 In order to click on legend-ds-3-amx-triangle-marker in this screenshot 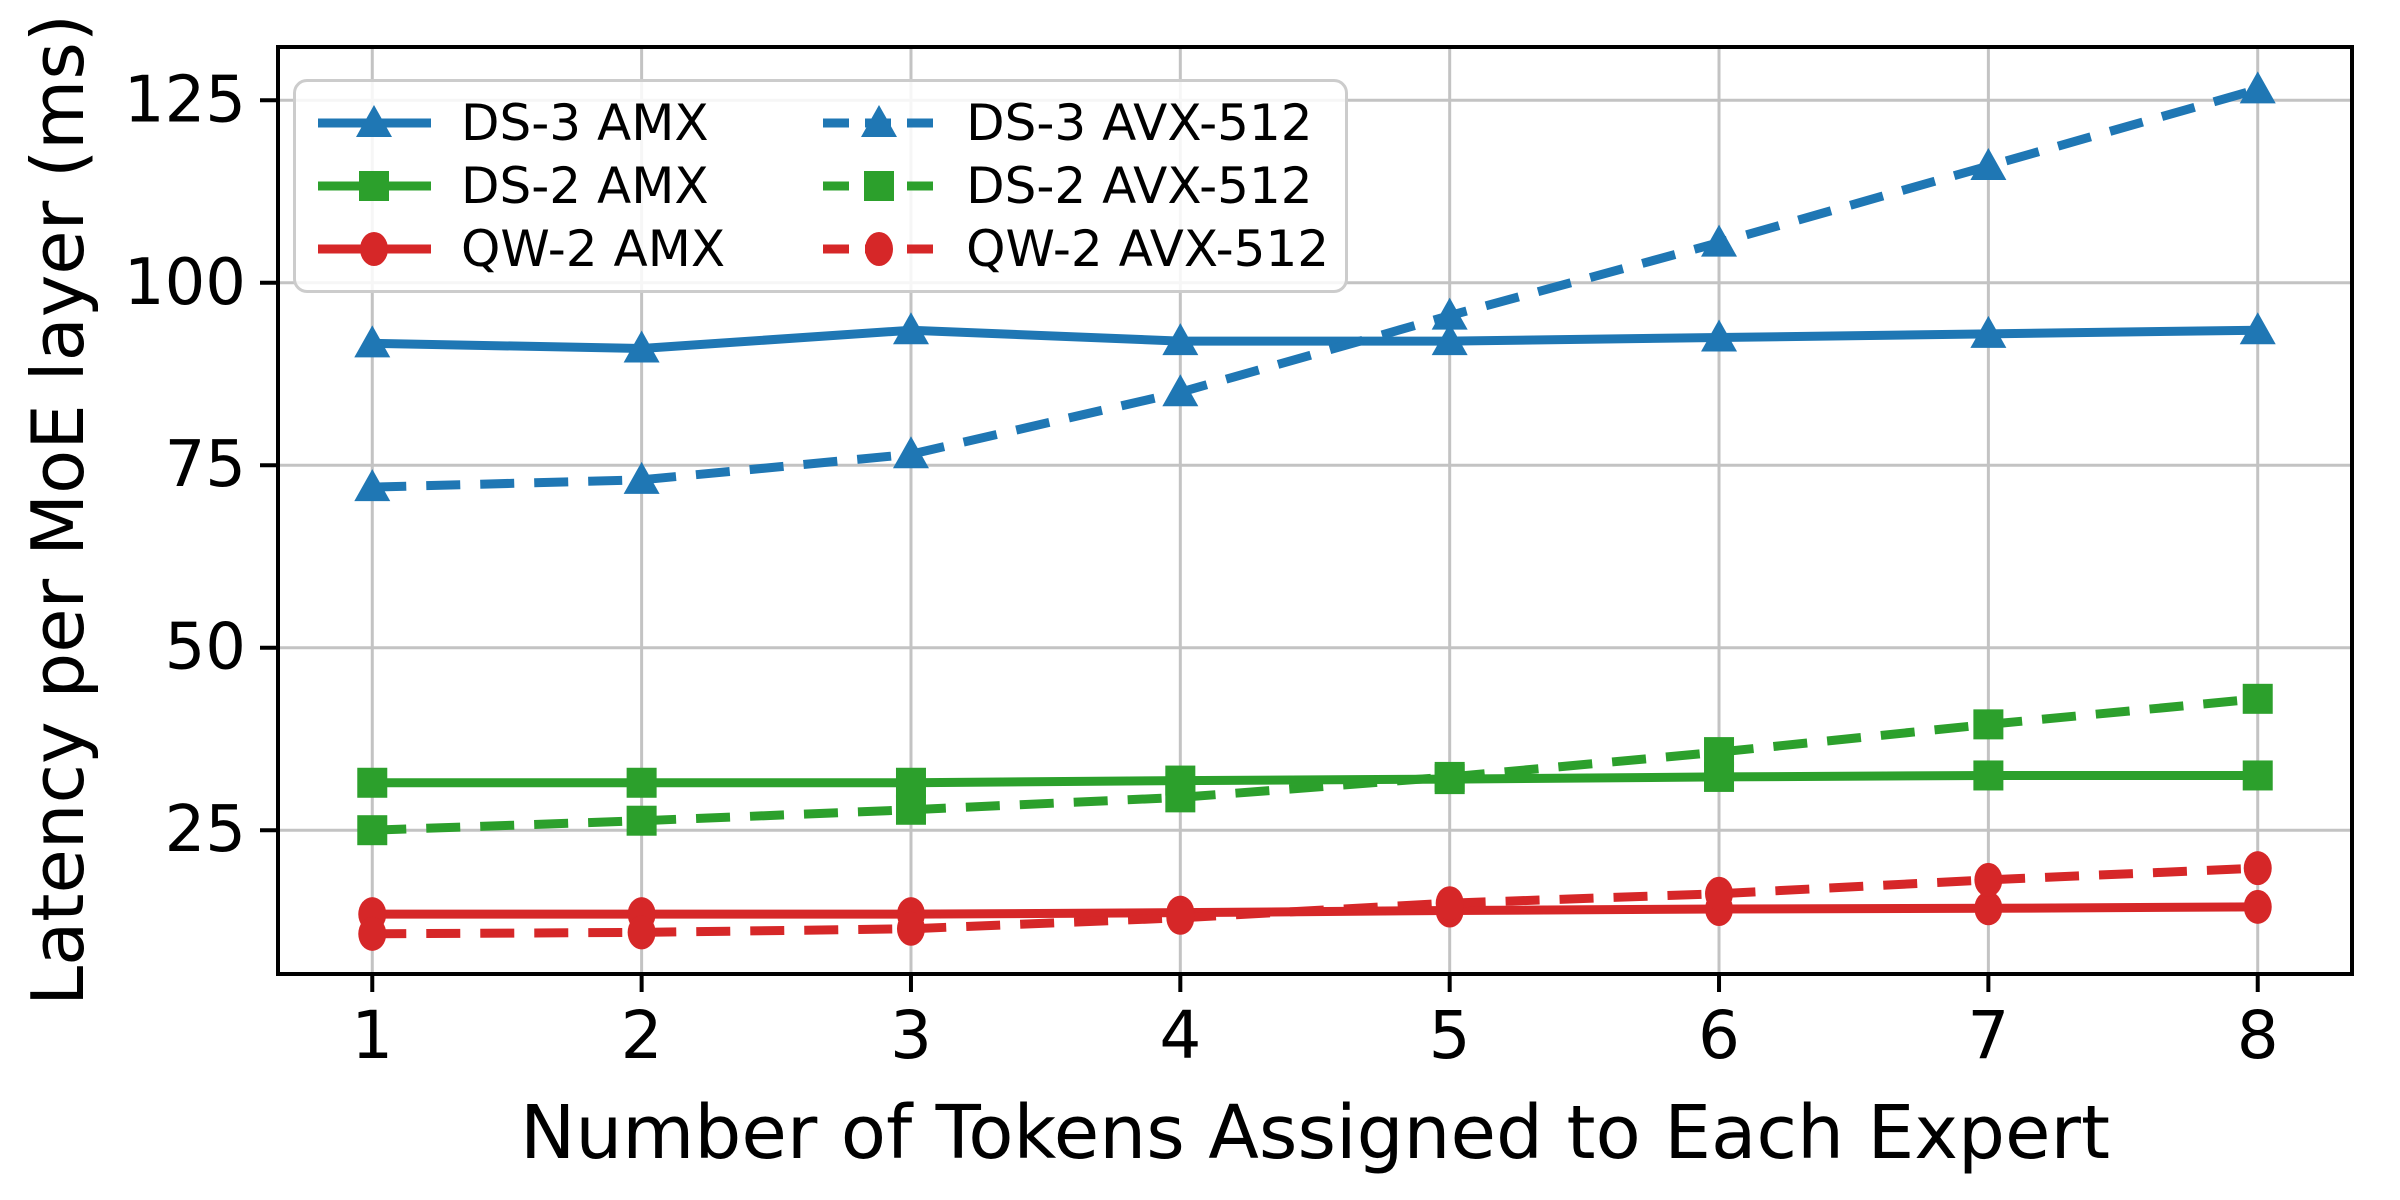, I will do `click(374, 121)`.